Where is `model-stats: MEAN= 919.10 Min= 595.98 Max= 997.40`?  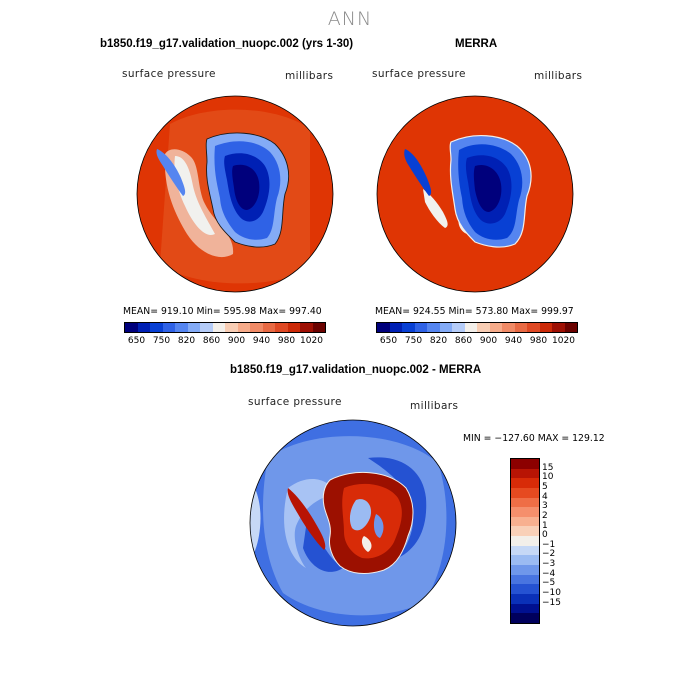 model-stats: MEAN= 919.10 Min= 595.98 Max= 997.40 is located at coordinates (222, 311).